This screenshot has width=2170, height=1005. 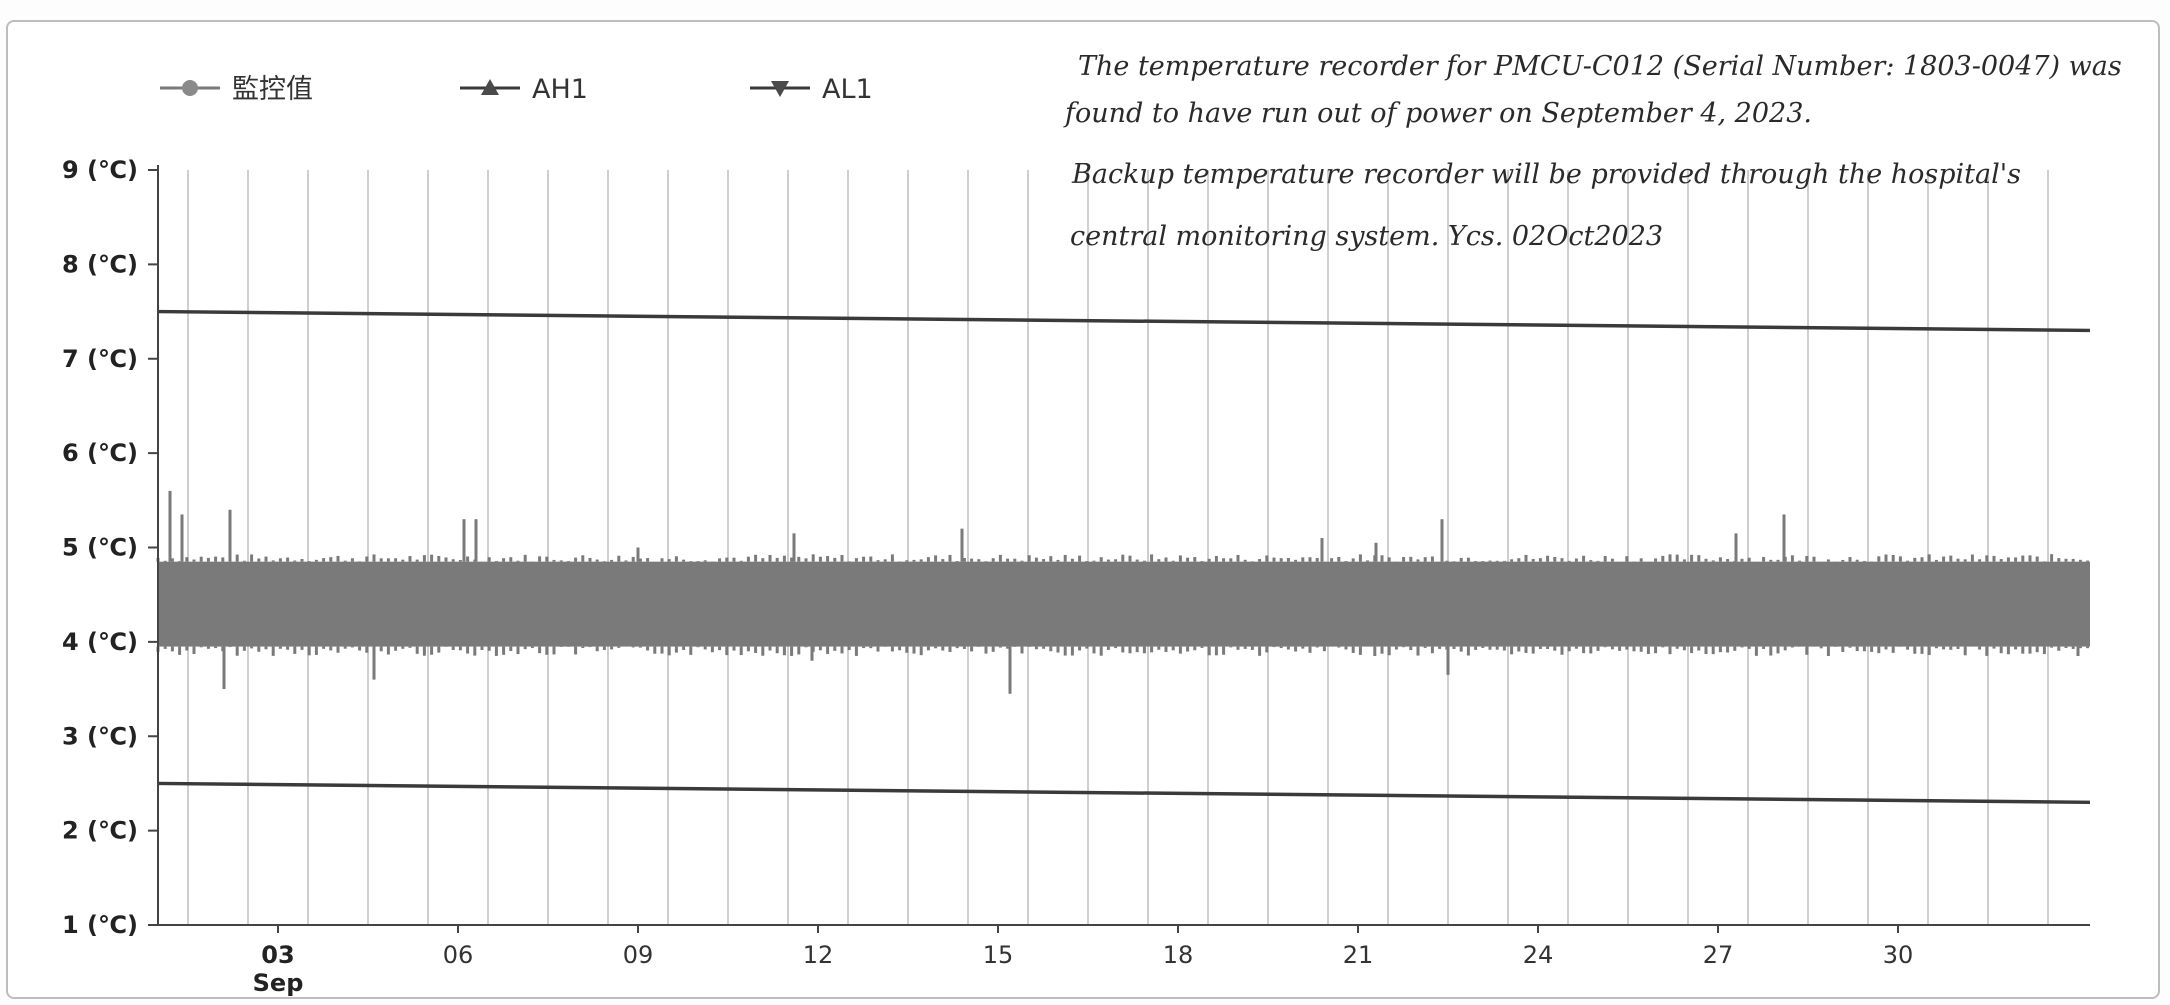 I want to click on y-tick-label: 1 (℃), so click(x=100, y=925).